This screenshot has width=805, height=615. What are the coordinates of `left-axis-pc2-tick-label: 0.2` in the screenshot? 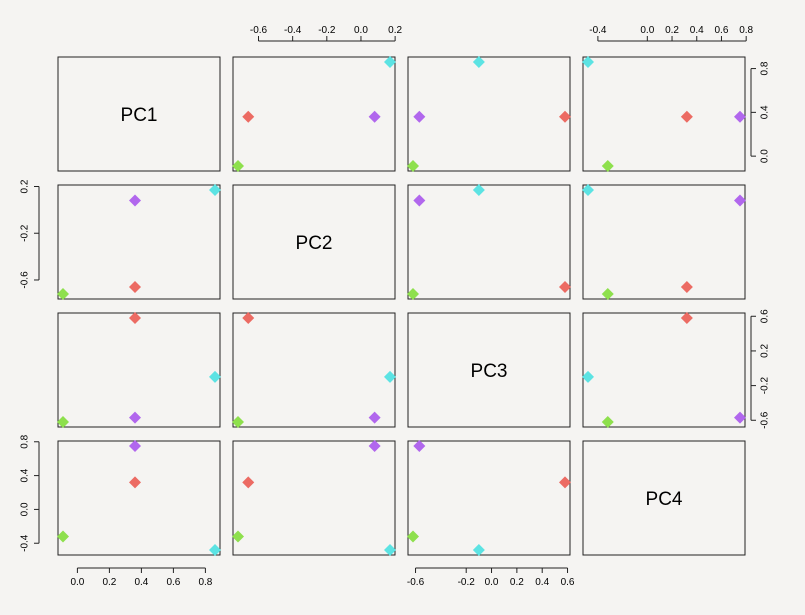 It's located at (25, 186).